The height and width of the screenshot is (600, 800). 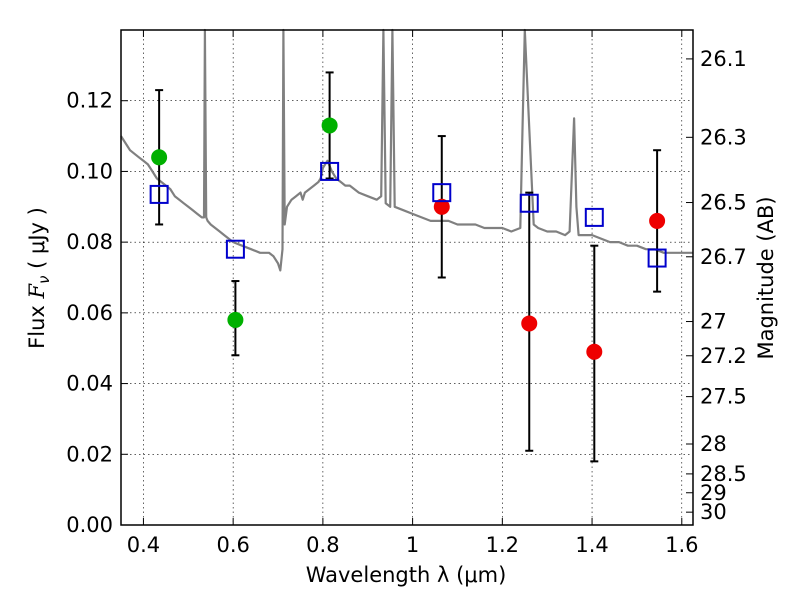 I want to click on y-tick-label: 0.10, so click(x=89, y=171).